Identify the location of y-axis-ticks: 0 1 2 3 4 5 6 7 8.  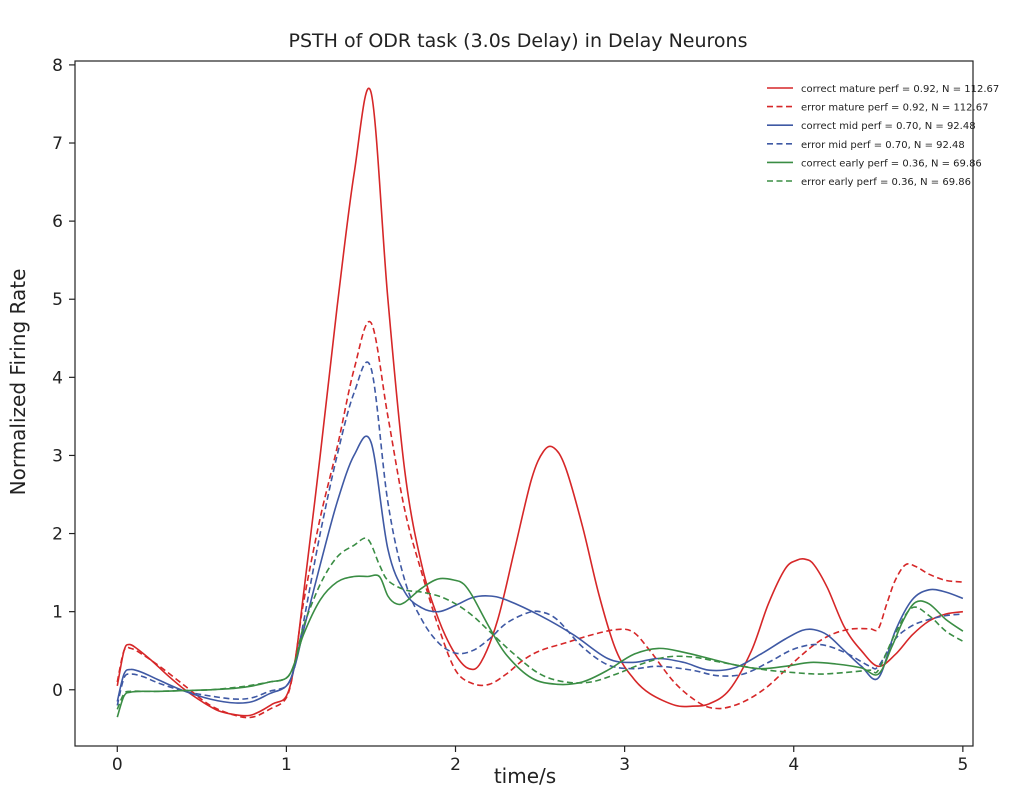
(63, 378).